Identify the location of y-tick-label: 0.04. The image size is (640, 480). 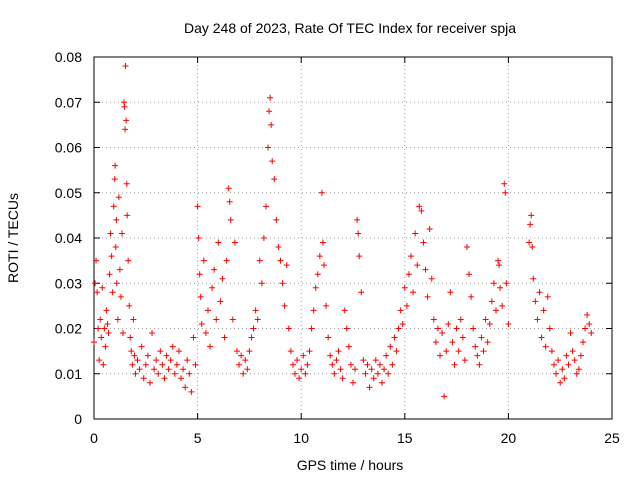
(68, 238).